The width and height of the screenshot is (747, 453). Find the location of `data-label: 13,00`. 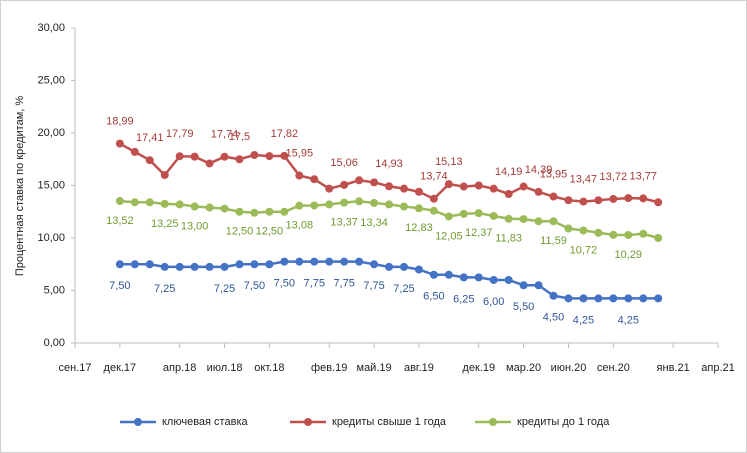

data-label: 13,00 is located at coordinates (195, 226).